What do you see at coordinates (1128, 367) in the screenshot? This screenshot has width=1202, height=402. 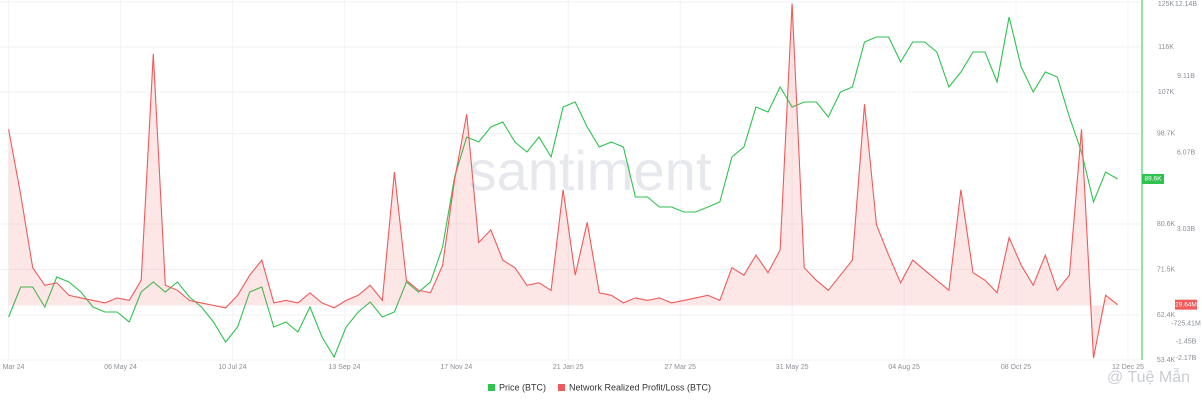 I see `x-tick-label: 12 Dec 25` at bounding box center [1128, 367].